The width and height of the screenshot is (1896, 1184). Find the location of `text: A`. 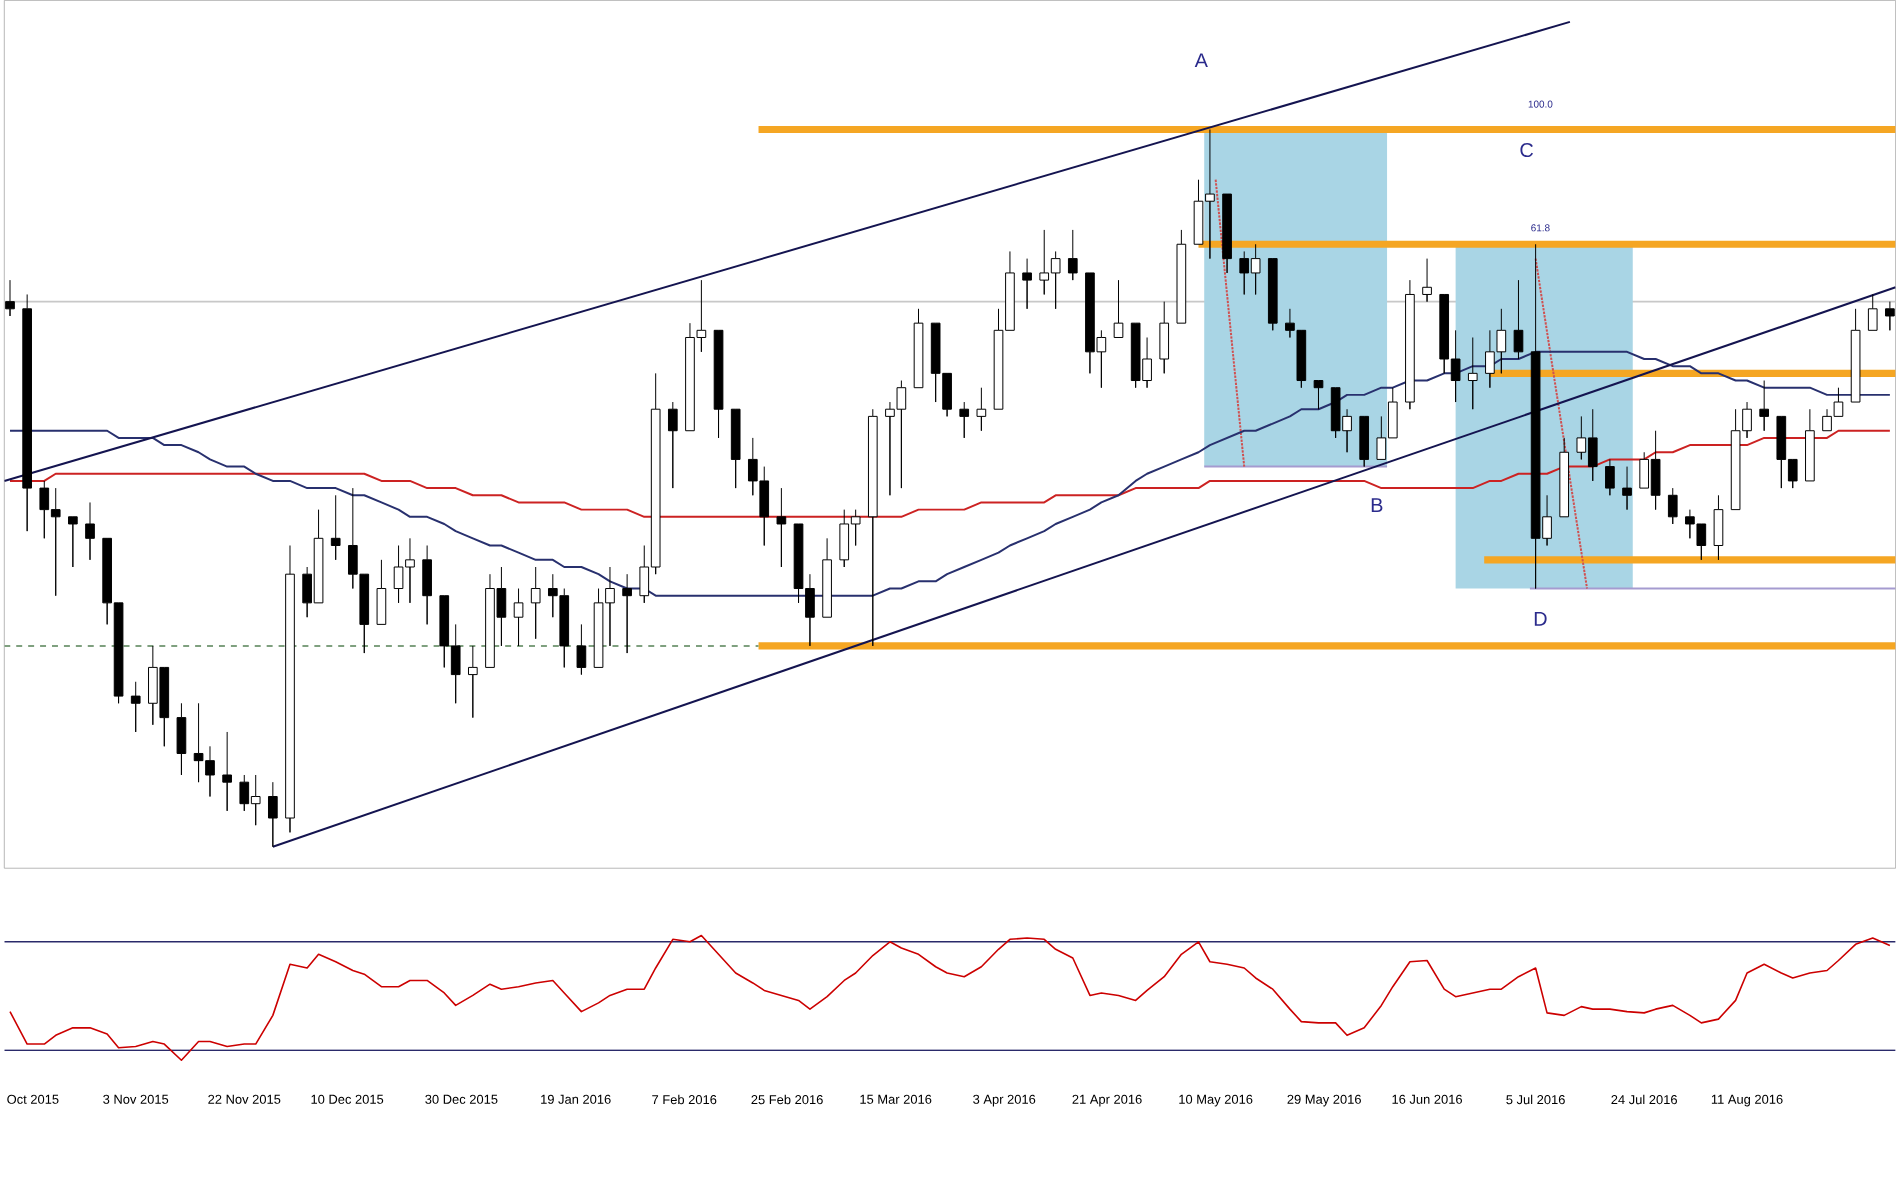

text: A is located at coordinates (1201, 60).